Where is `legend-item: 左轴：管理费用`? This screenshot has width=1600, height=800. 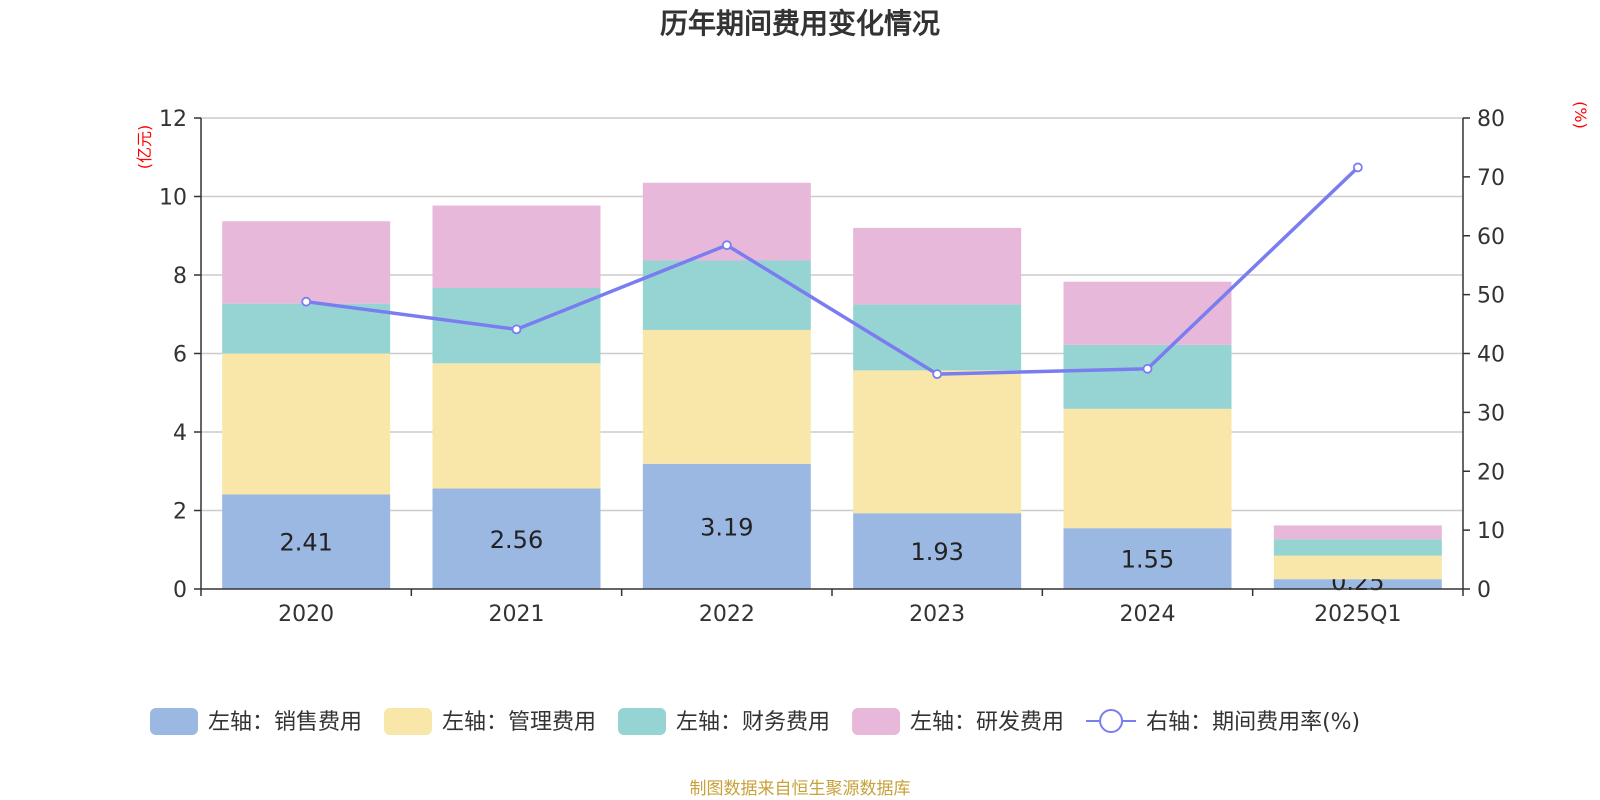
legend-item: 左轴：管理费用 is located at coordinates (490, 721).